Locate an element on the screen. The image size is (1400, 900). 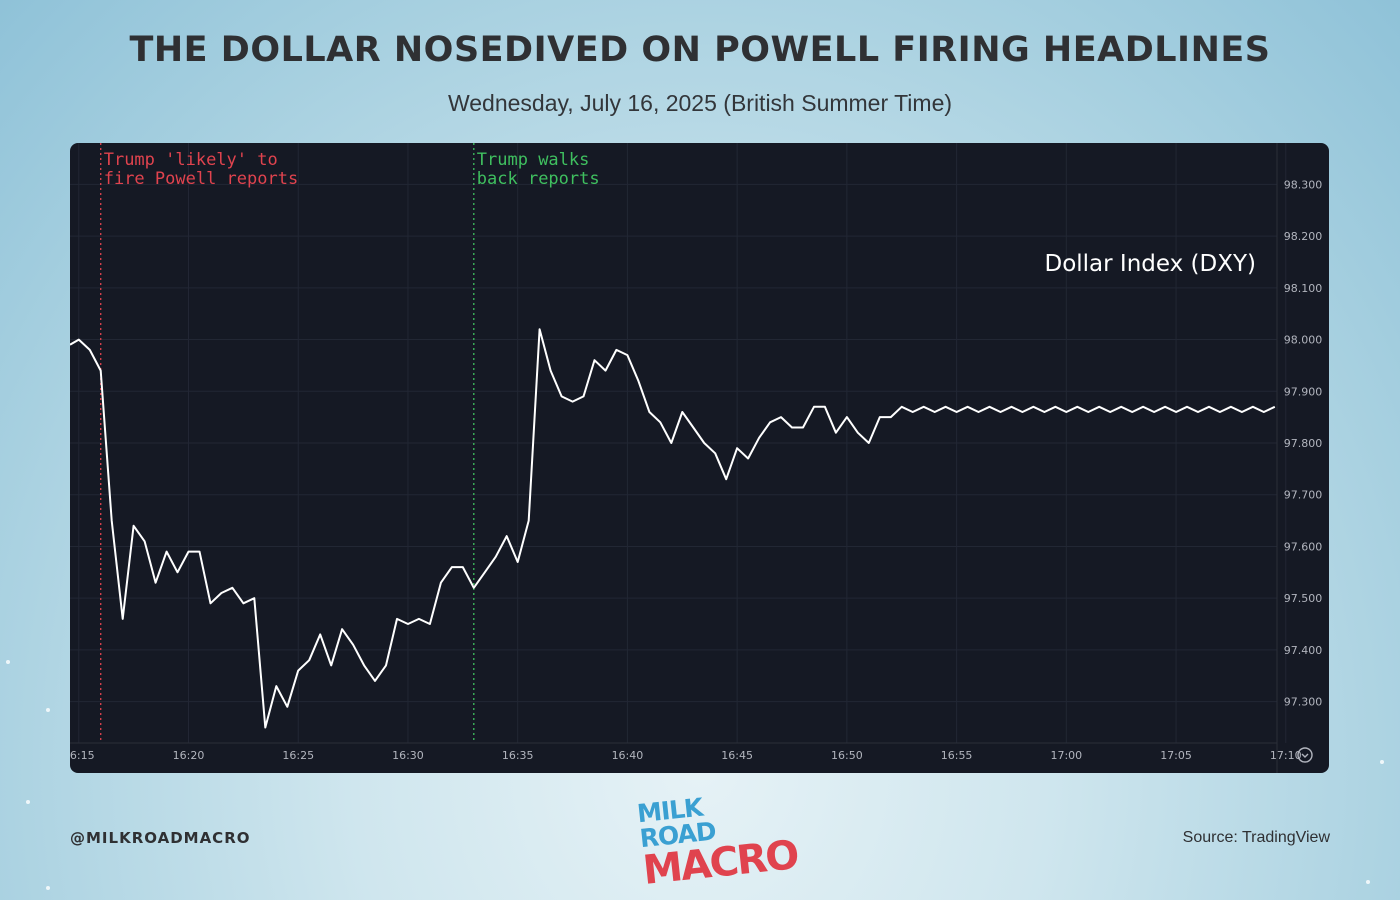
x-tick-label: 17:00 is located at coordinates (1066, 755).